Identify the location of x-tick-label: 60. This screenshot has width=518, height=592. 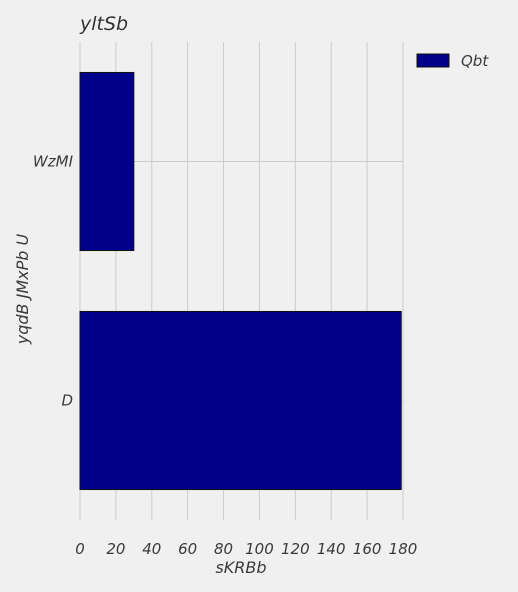
(187, 549).